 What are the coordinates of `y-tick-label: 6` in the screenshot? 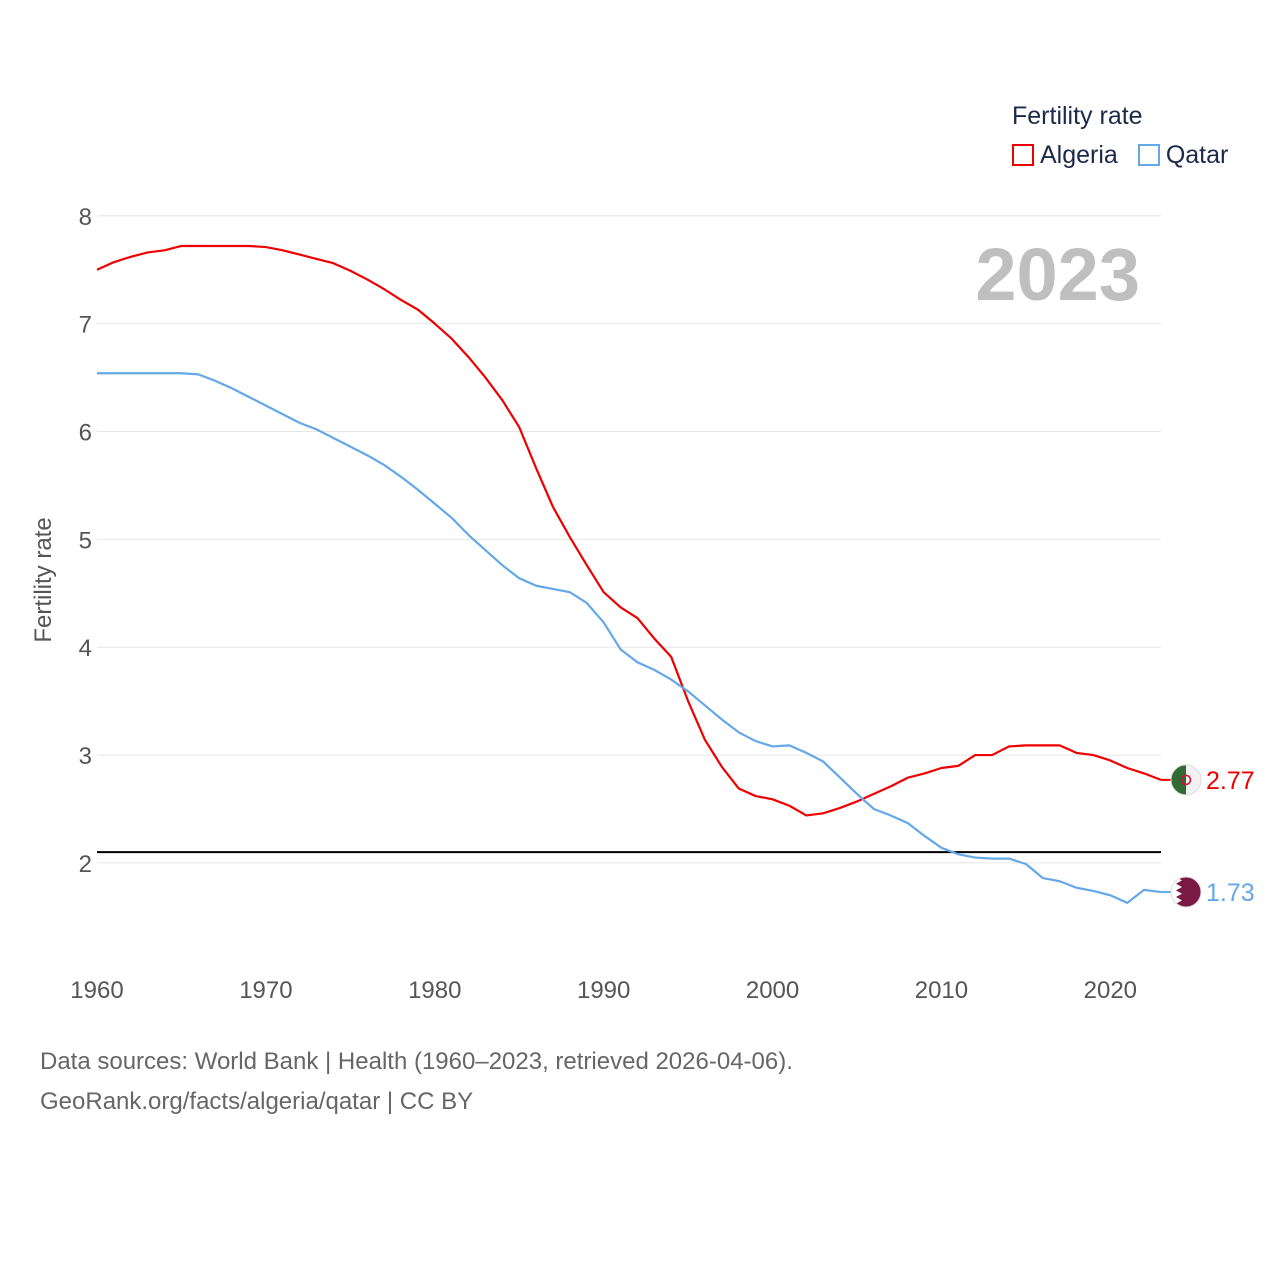 It's located at (85, 433).